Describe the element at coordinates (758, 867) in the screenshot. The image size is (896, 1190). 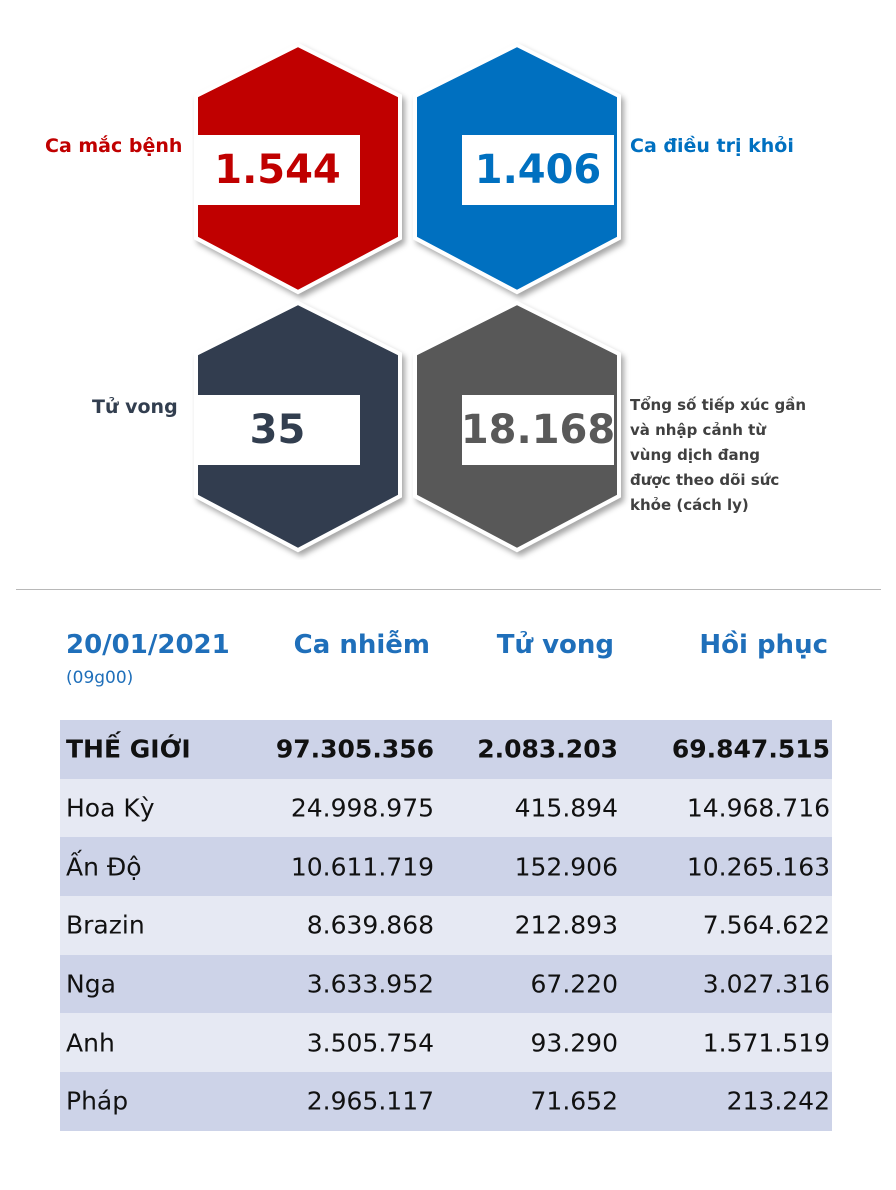
I see `recovered-cell: 10.265.163` at that location.